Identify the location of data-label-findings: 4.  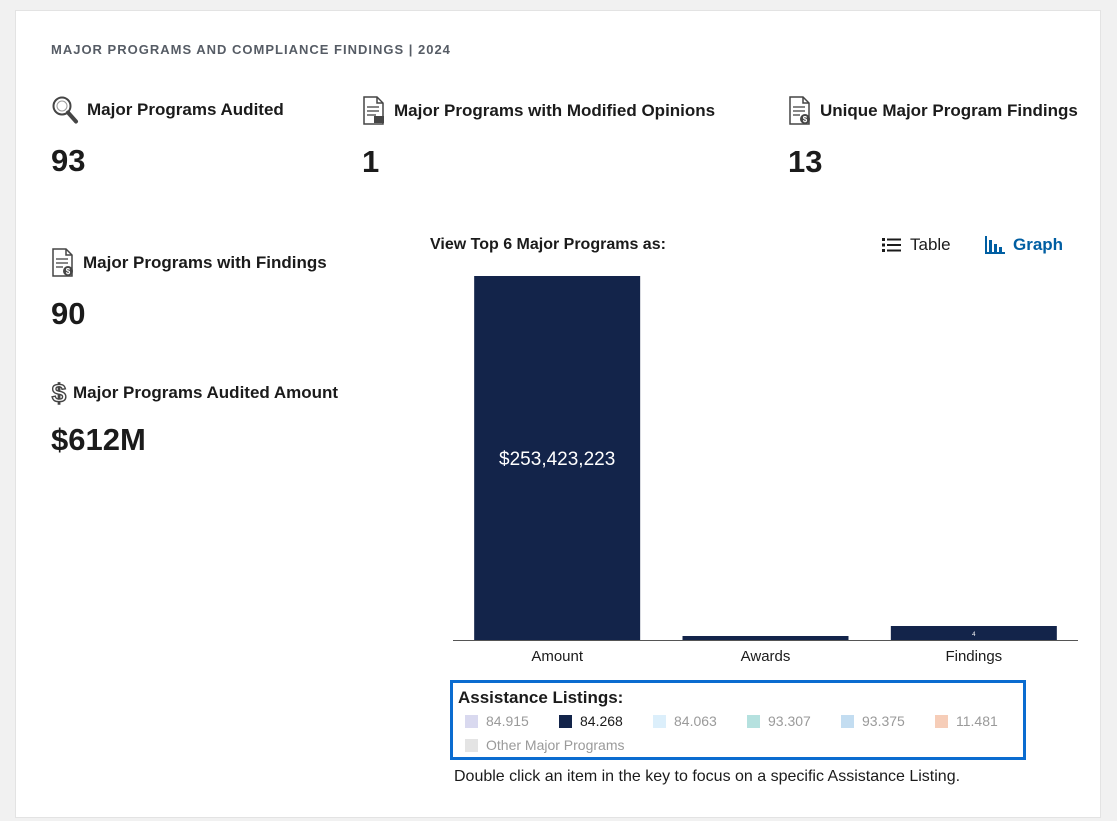
(974, 635).